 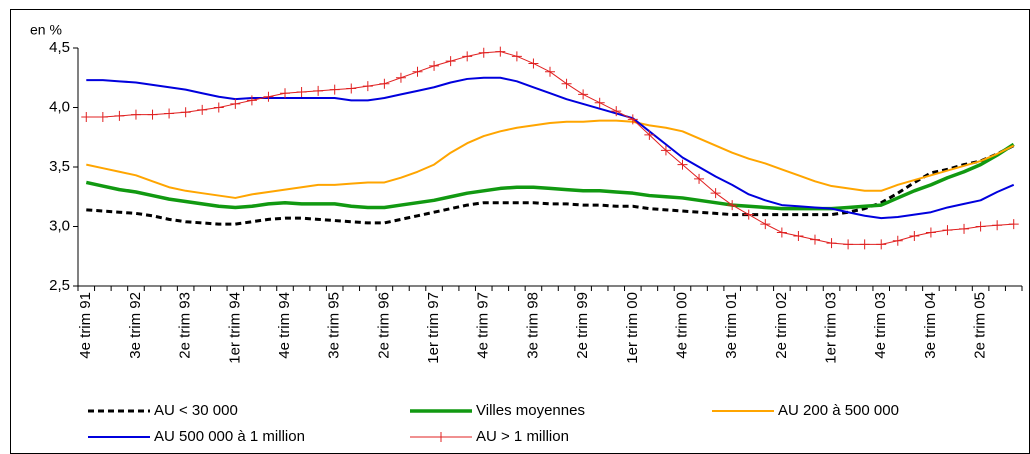 I want to click on x-tick-label: 2e trim 05, so click(x=980, y=325).